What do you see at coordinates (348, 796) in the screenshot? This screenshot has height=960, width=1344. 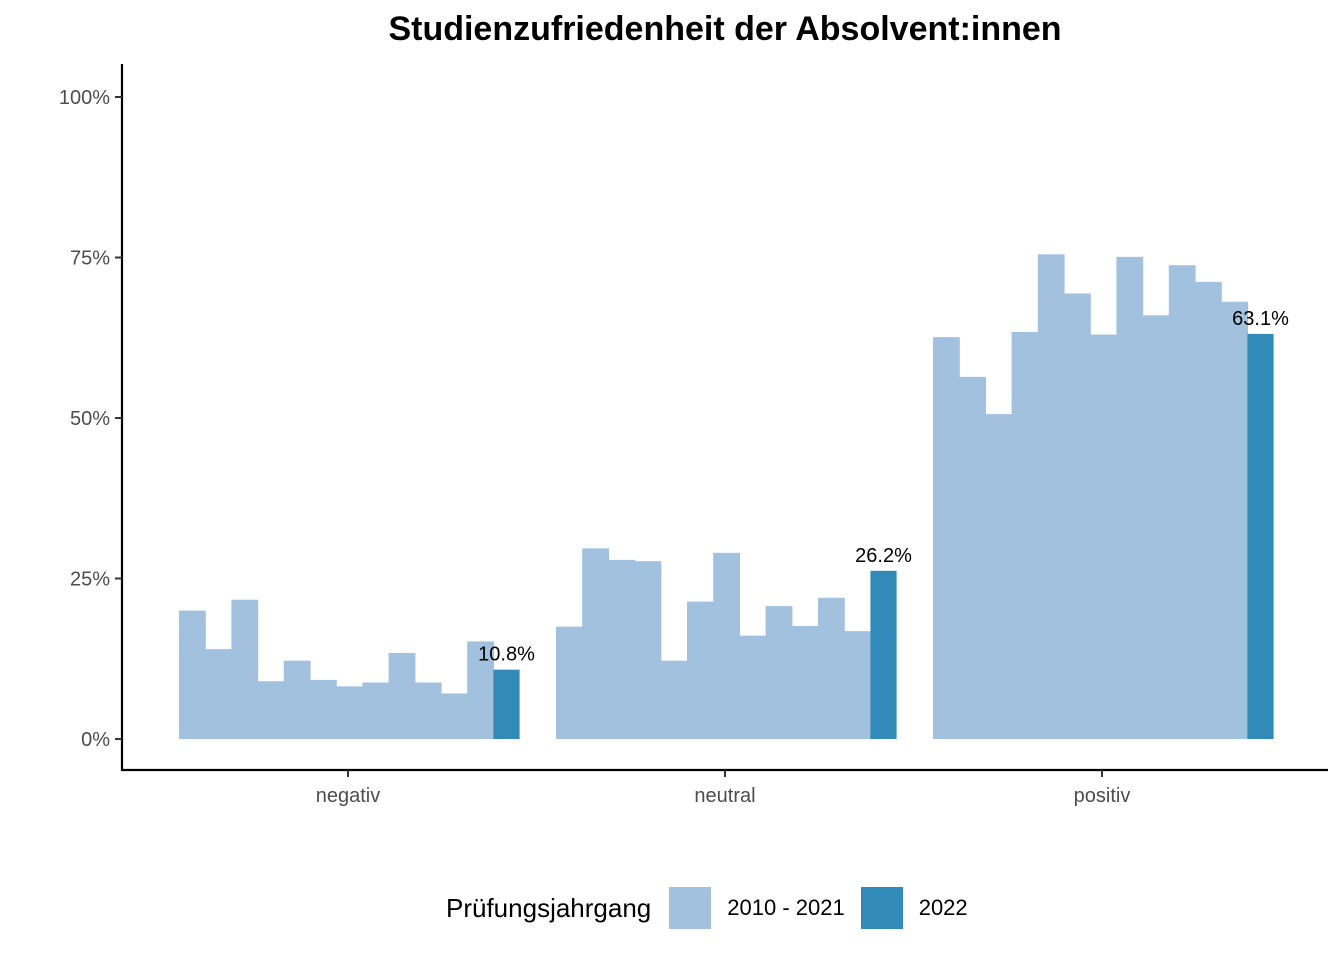 I see `x-tick-label-negativ: negativ` at bounding box center [348, 796].